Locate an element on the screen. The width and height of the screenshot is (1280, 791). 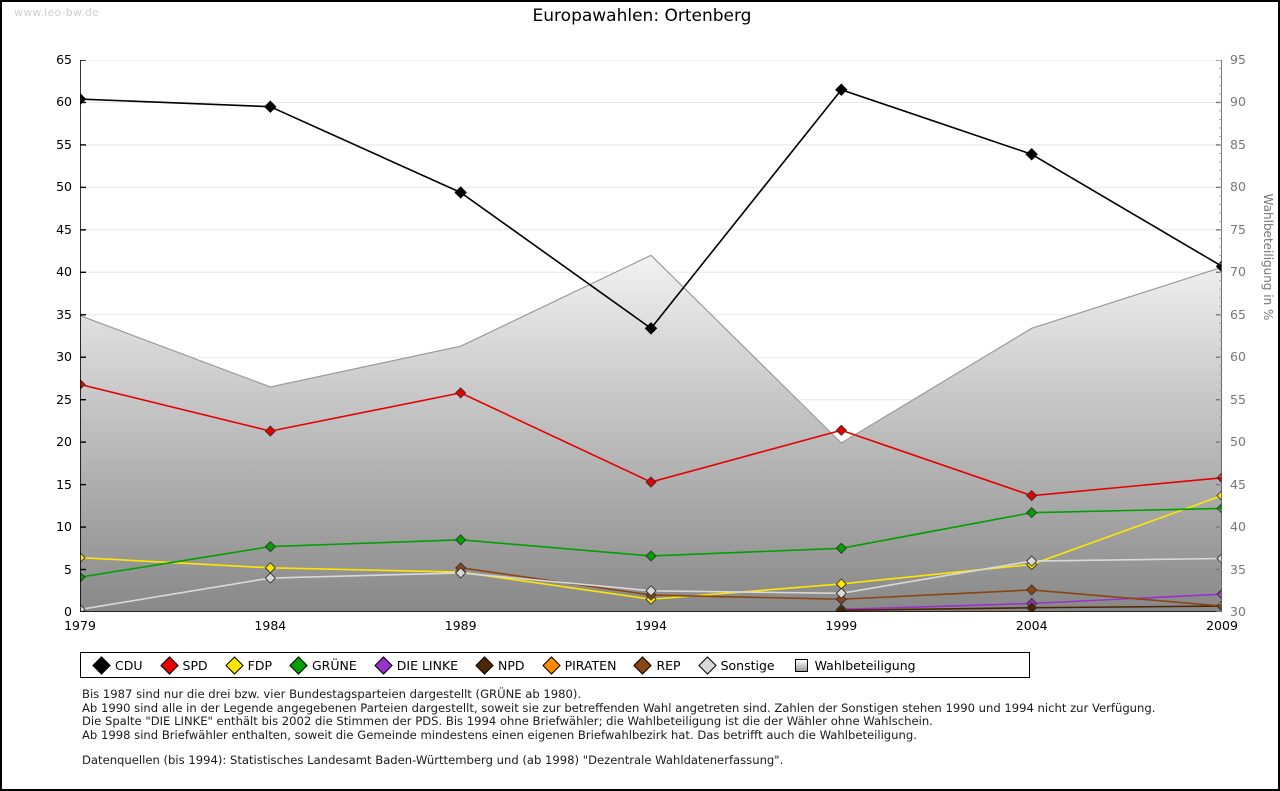
legend-item-cdu: CDU is located at coordinates (117, 665).